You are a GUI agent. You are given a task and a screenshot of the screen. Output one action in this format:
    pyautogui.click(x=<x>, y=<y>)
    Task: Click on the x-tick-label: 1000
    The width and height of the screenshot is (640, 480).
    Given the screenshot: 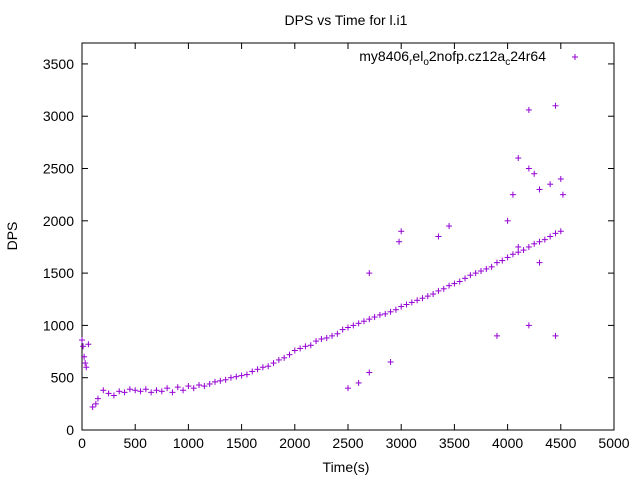 What is the action you would take?
    pyautogui.click(x=188, y=443)
    